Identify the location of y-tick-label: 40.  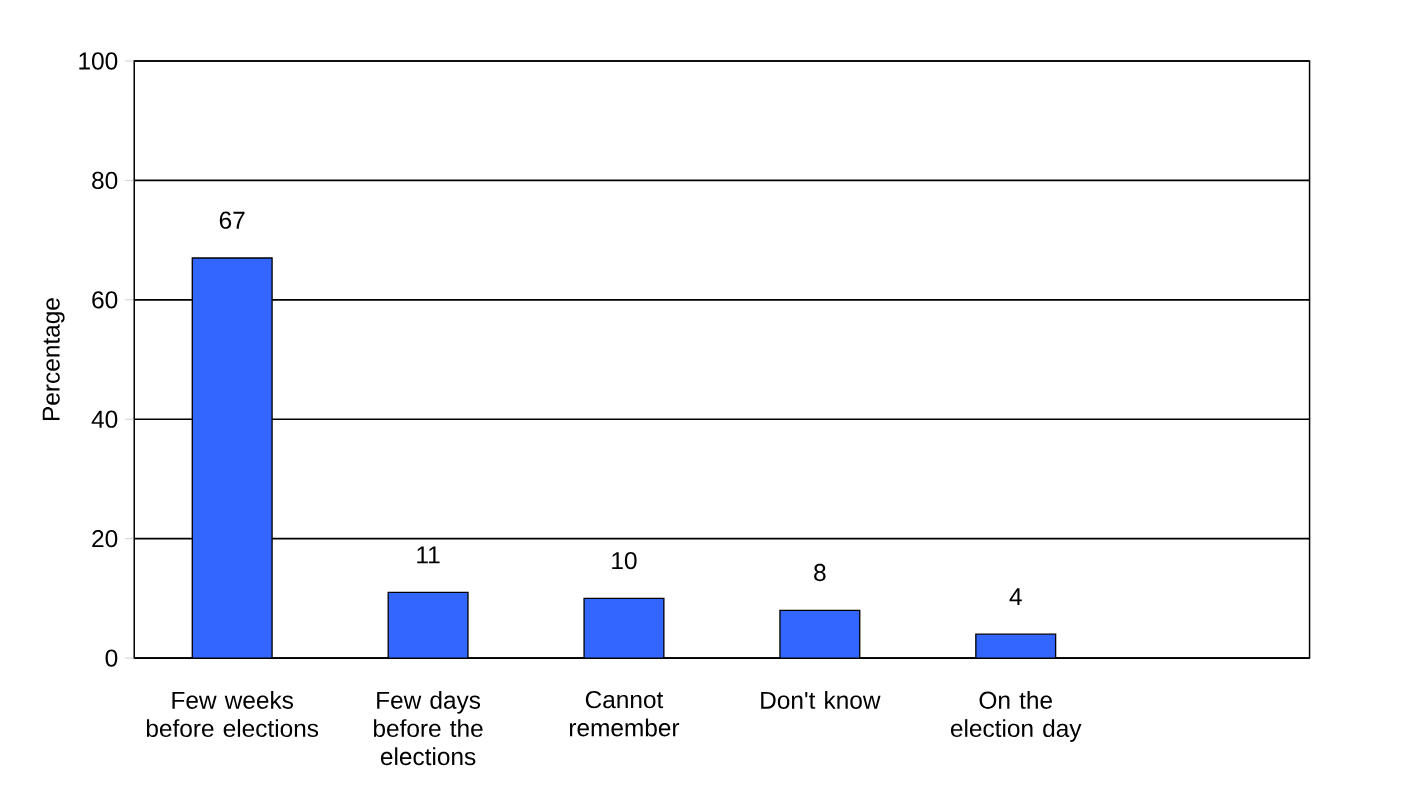
(104, 419).